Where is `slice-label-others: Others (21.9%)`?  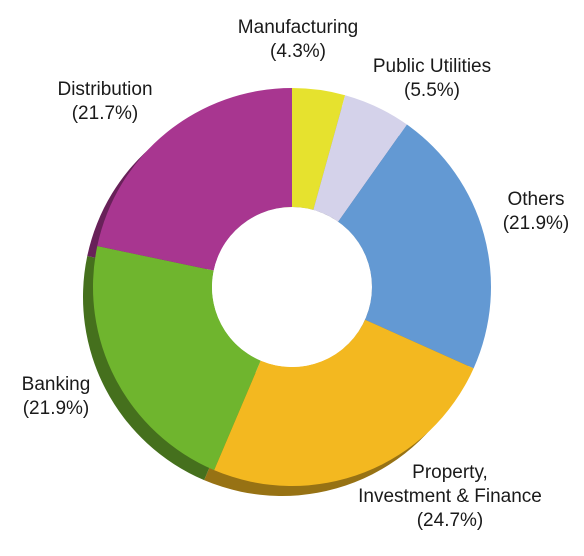
slice-label-others: Others (21.9%) is located at coordinates (536, 211).